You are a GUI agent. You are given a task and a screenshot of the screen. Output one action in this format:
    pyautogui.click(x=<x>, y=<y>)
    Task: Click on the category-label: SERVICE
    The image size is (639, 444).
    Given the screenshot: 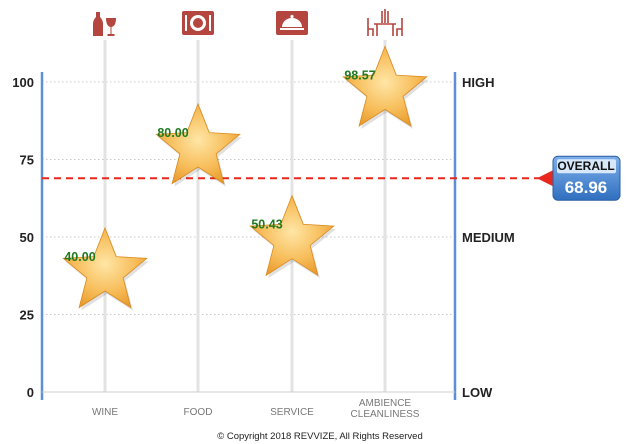 What is the action you would take?
    pyautogui.click(x=292, y=412)
    